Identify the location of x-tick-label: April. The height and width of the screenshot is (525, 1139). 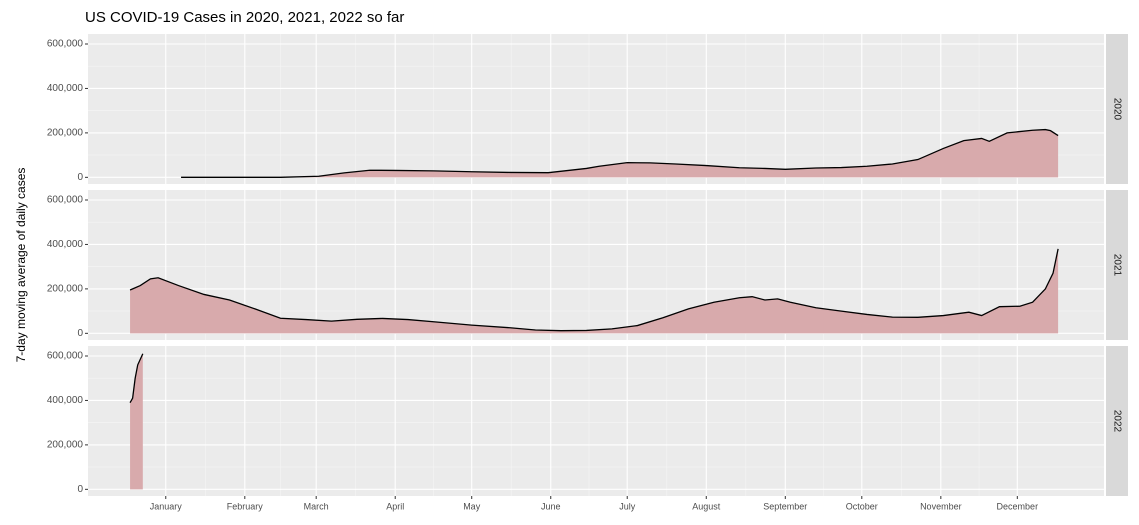
(395, 506).